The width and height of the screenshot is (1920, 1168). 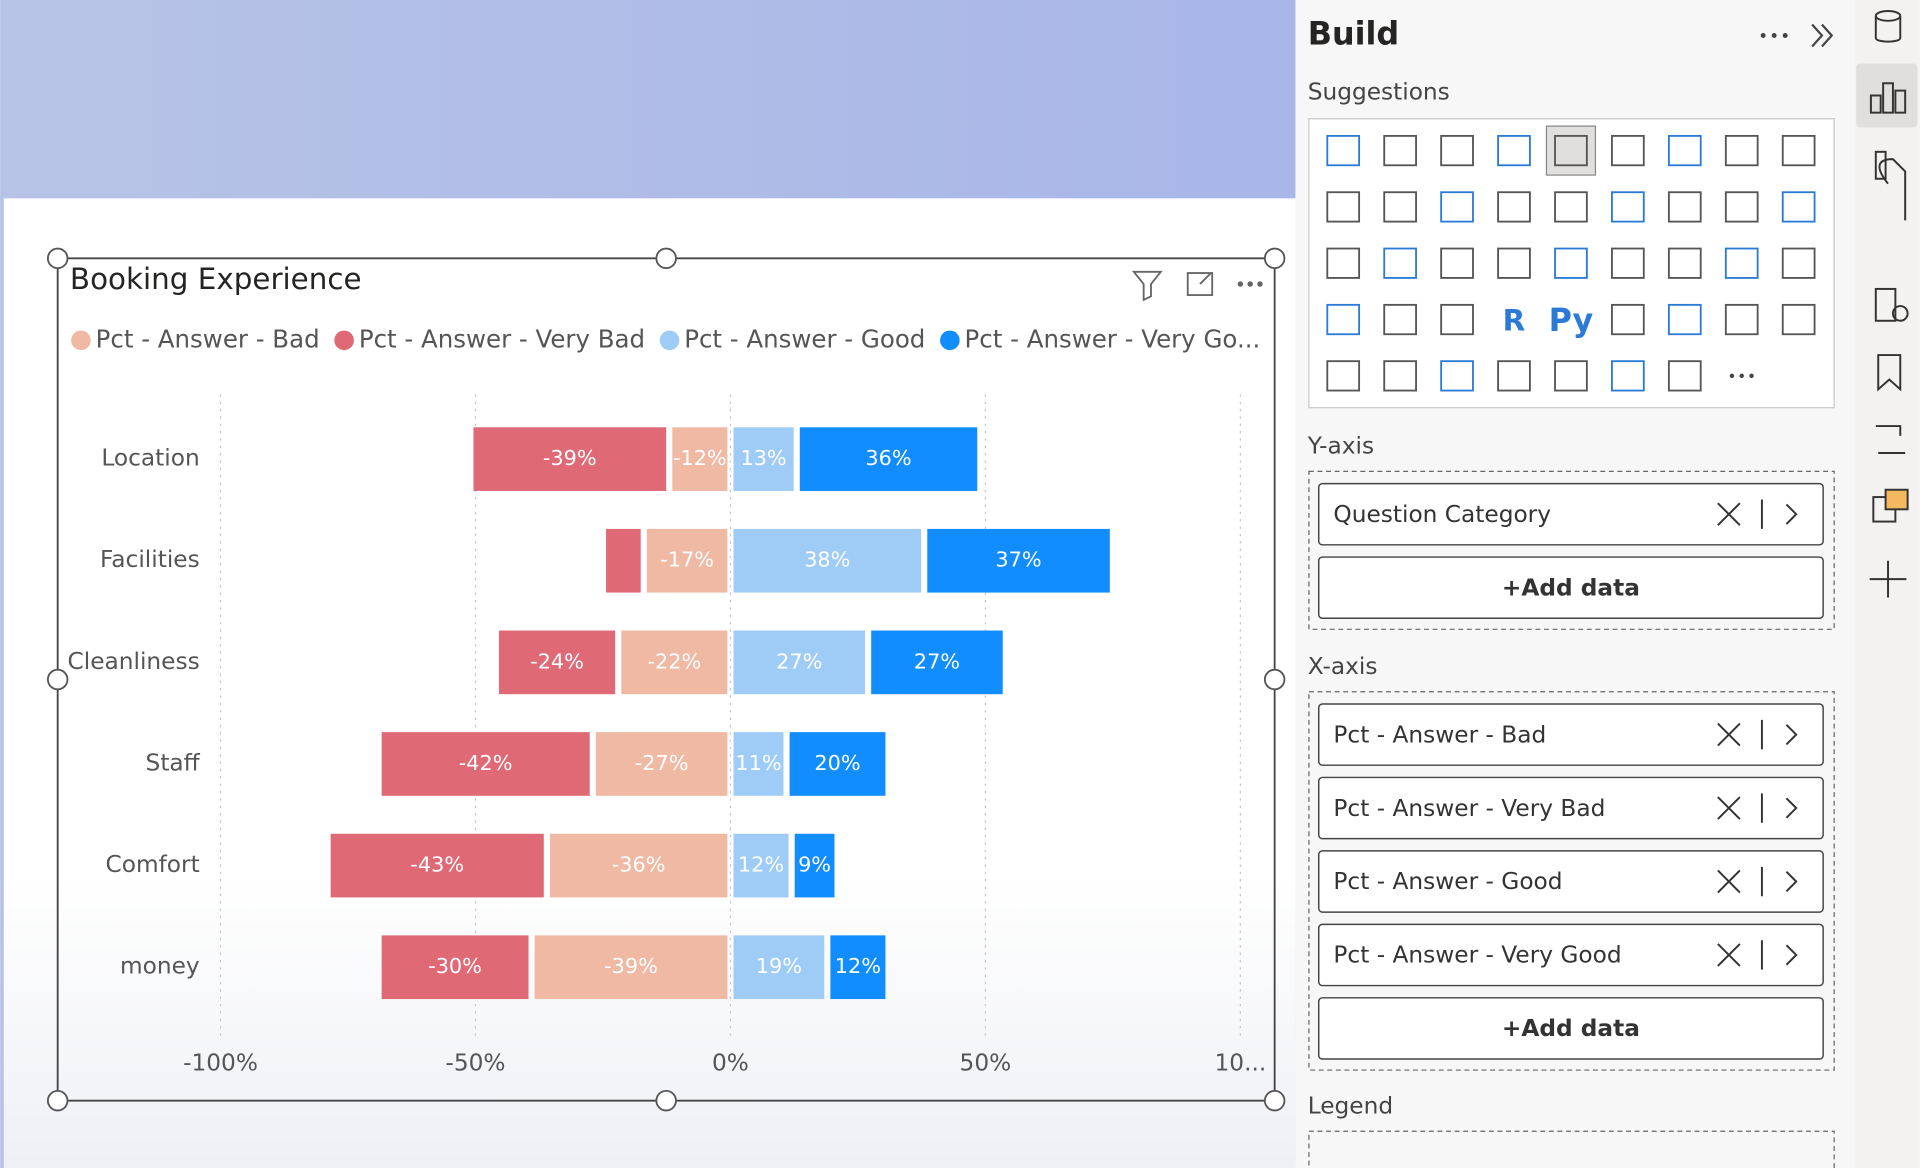 What do you see at coordinates (173, 762) in the screenshot?
I see `category-label: Staff` at bounding box center [173, 762].